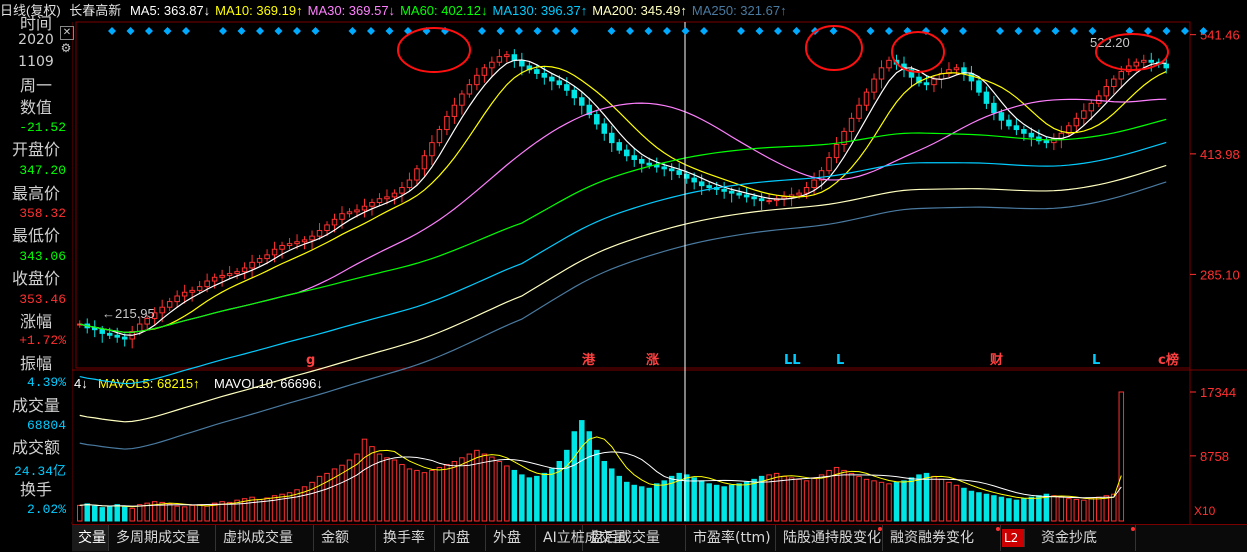 The height and width of the screenshot is (552, 1247). What do you see at coordinates (582, 538) in the screenshot?
I see `tab-7: AI立桩成交量` at bounding box center [582, 538].